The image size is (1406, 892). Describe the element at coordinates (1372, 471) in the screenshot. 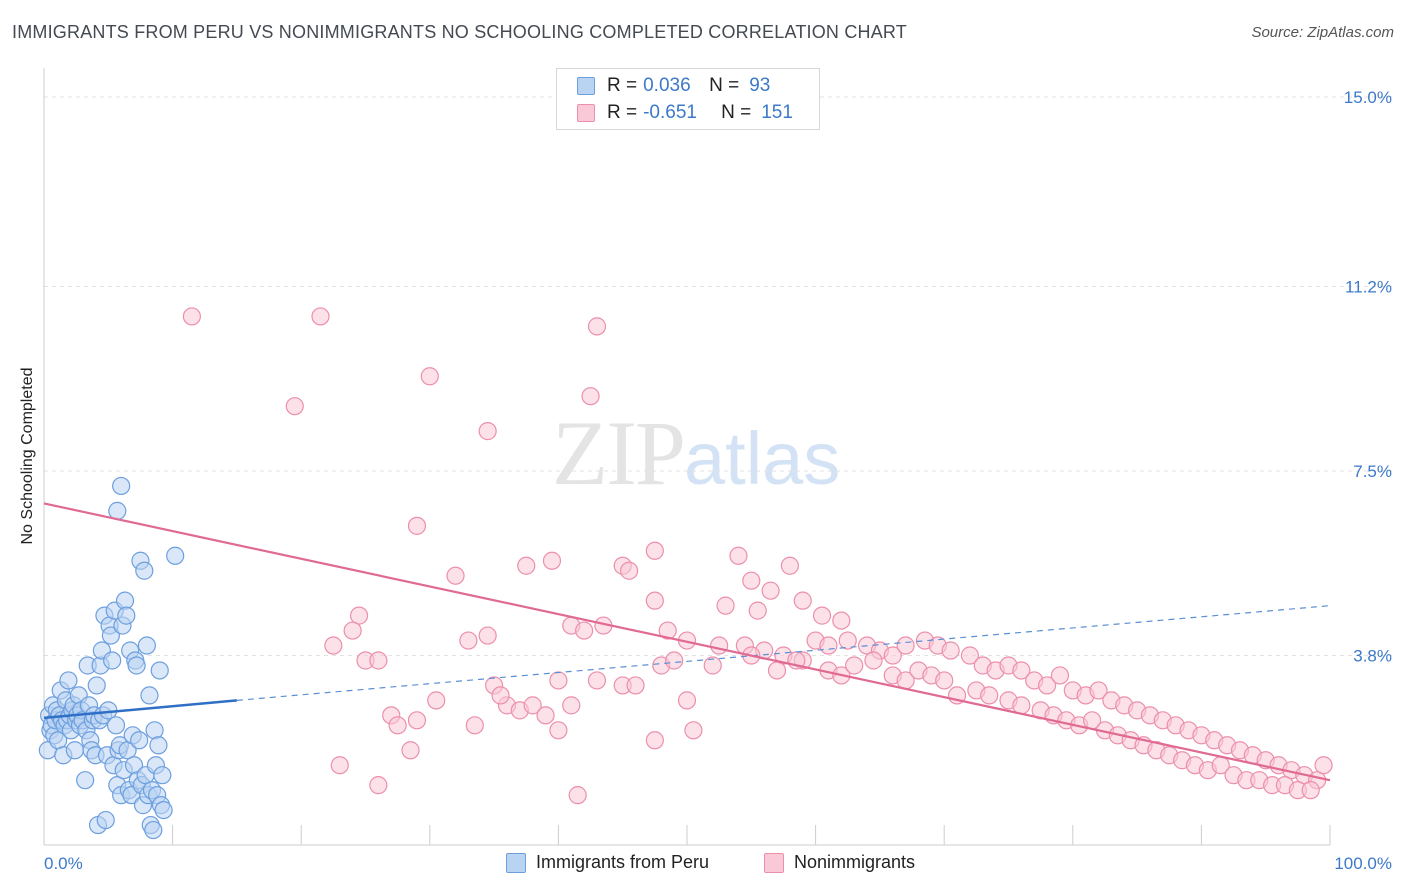

I see `y-tick-label: 7.5%` at that location.